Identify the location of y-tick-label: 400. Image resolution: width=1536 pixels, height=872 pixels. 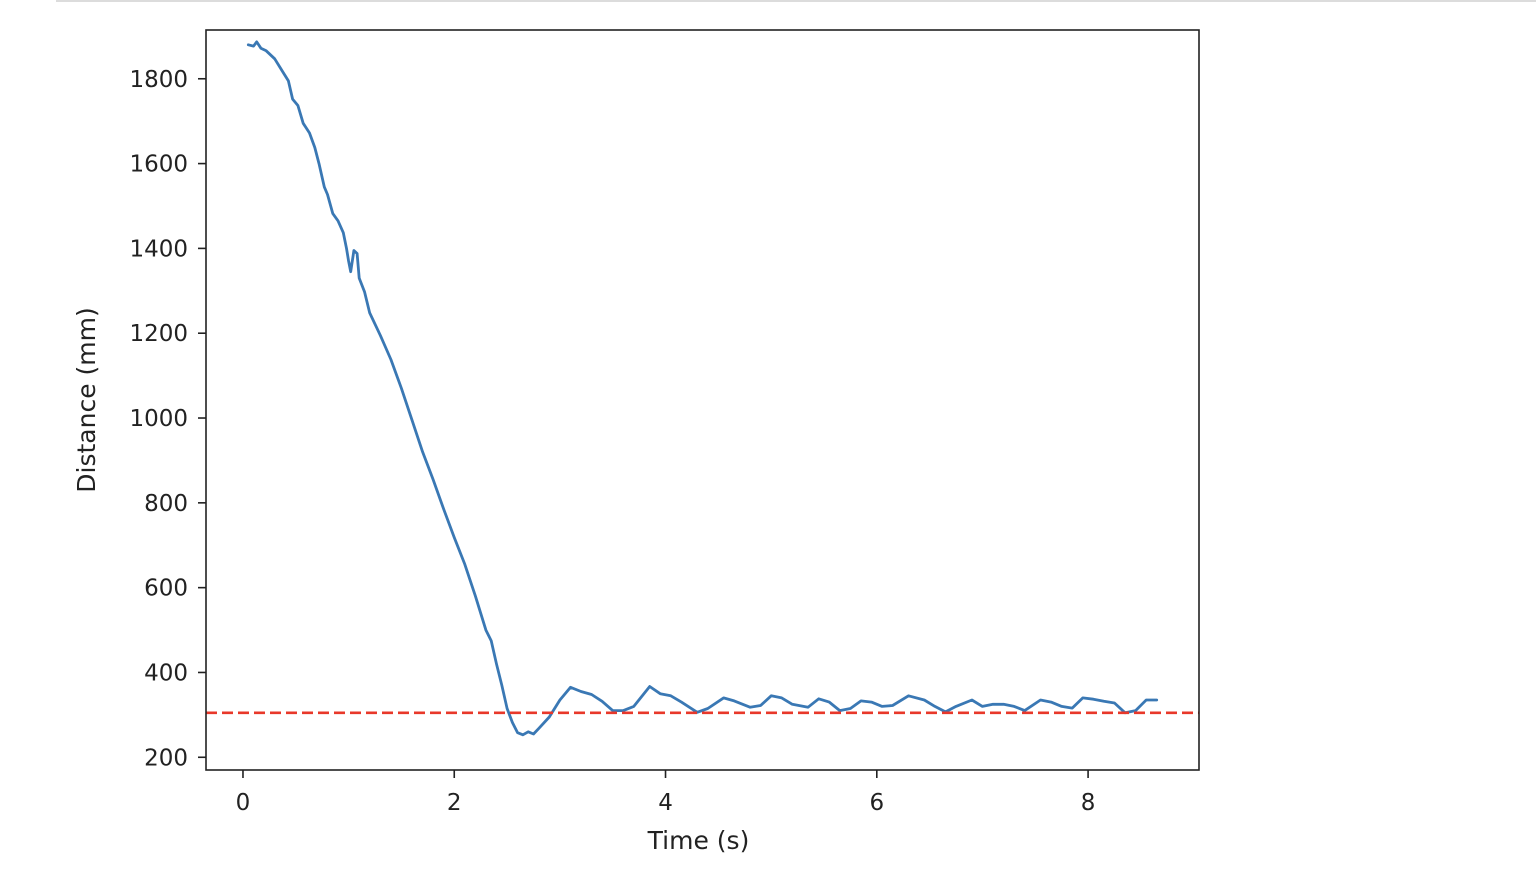
(166, 673).